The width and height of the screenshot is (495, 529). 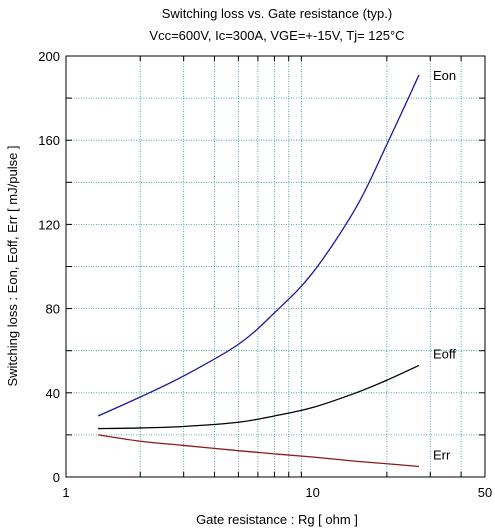 I want to click on x-tick-label: 10, so click(x=312, y=492).